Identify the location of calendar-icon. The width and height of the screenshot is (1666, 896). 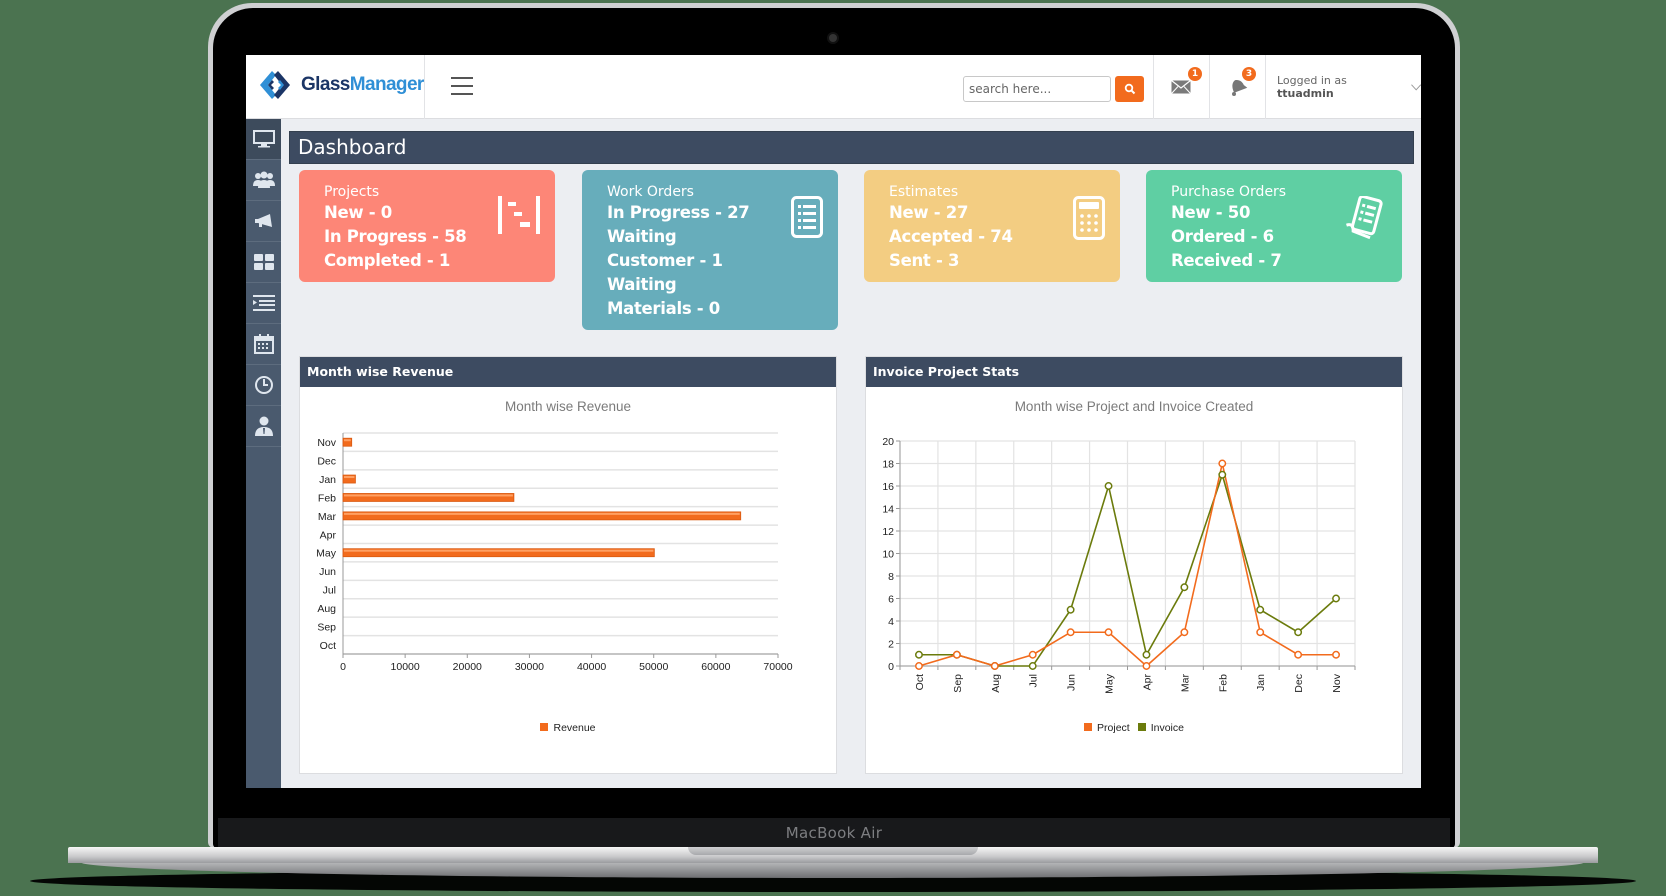
(263, 344).